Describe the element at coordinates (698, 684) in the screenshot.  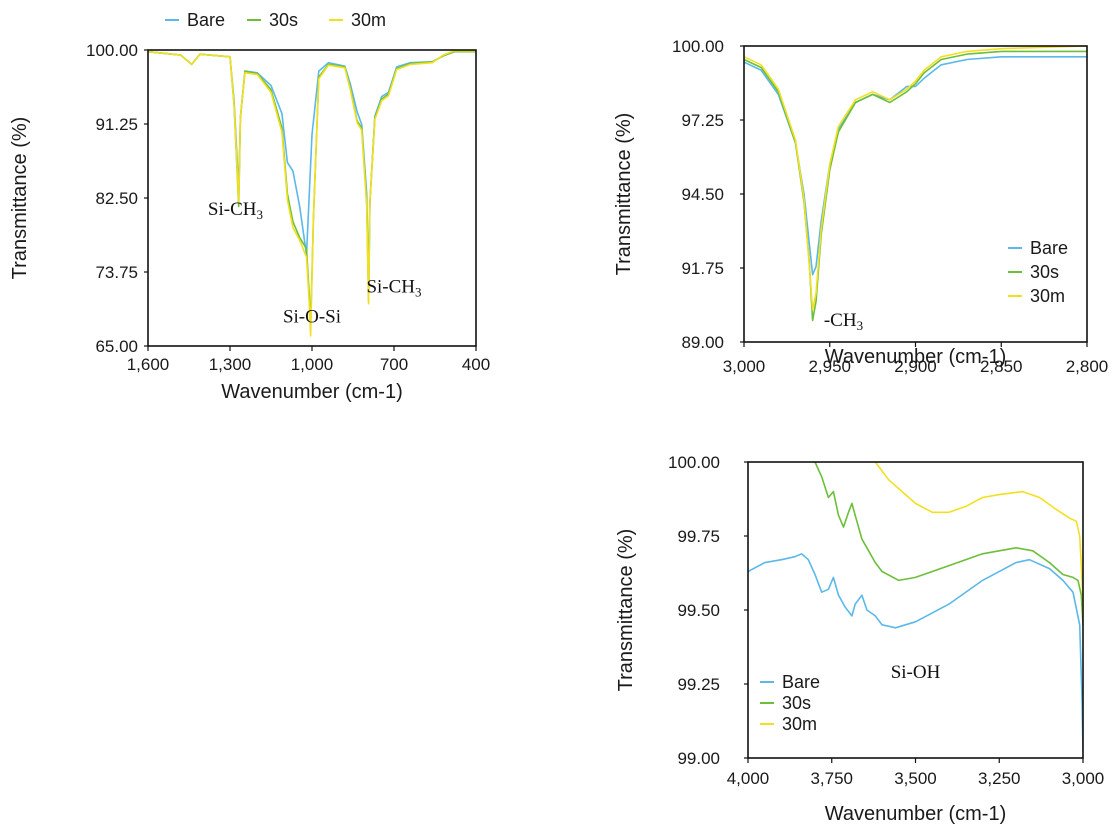
I see `y-tick-label: 99.25` at that location.